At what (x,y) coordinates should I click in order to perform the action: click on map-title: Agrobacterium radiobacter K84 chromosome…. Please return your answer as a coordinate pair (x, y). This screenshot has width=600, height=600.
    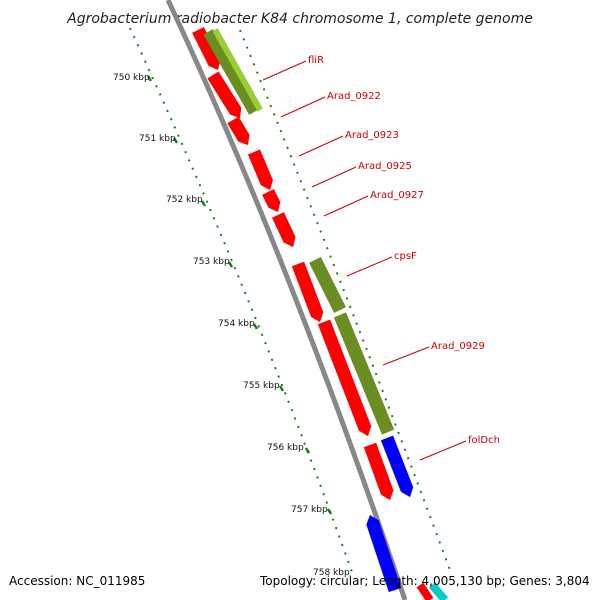
    Looking at the image, I should click on (299, 19).